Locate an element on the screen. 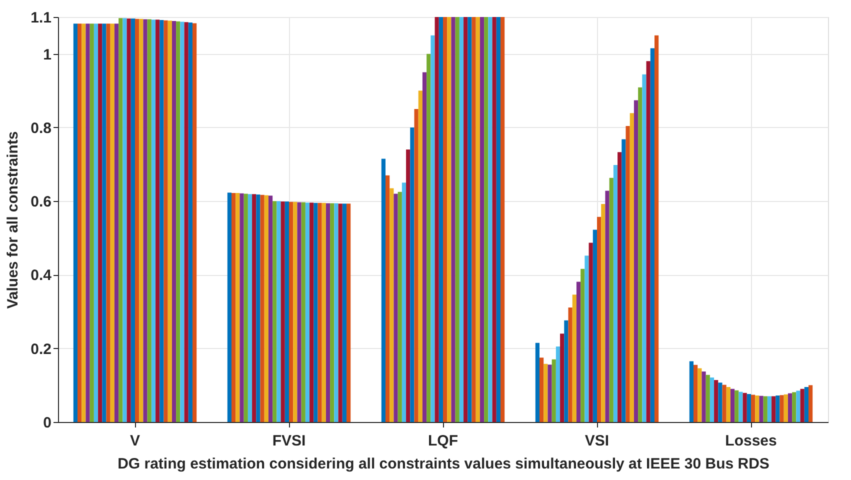 The image size is (851, 480). y-tick-label: 0.8 is located at coordinates (41, 128).